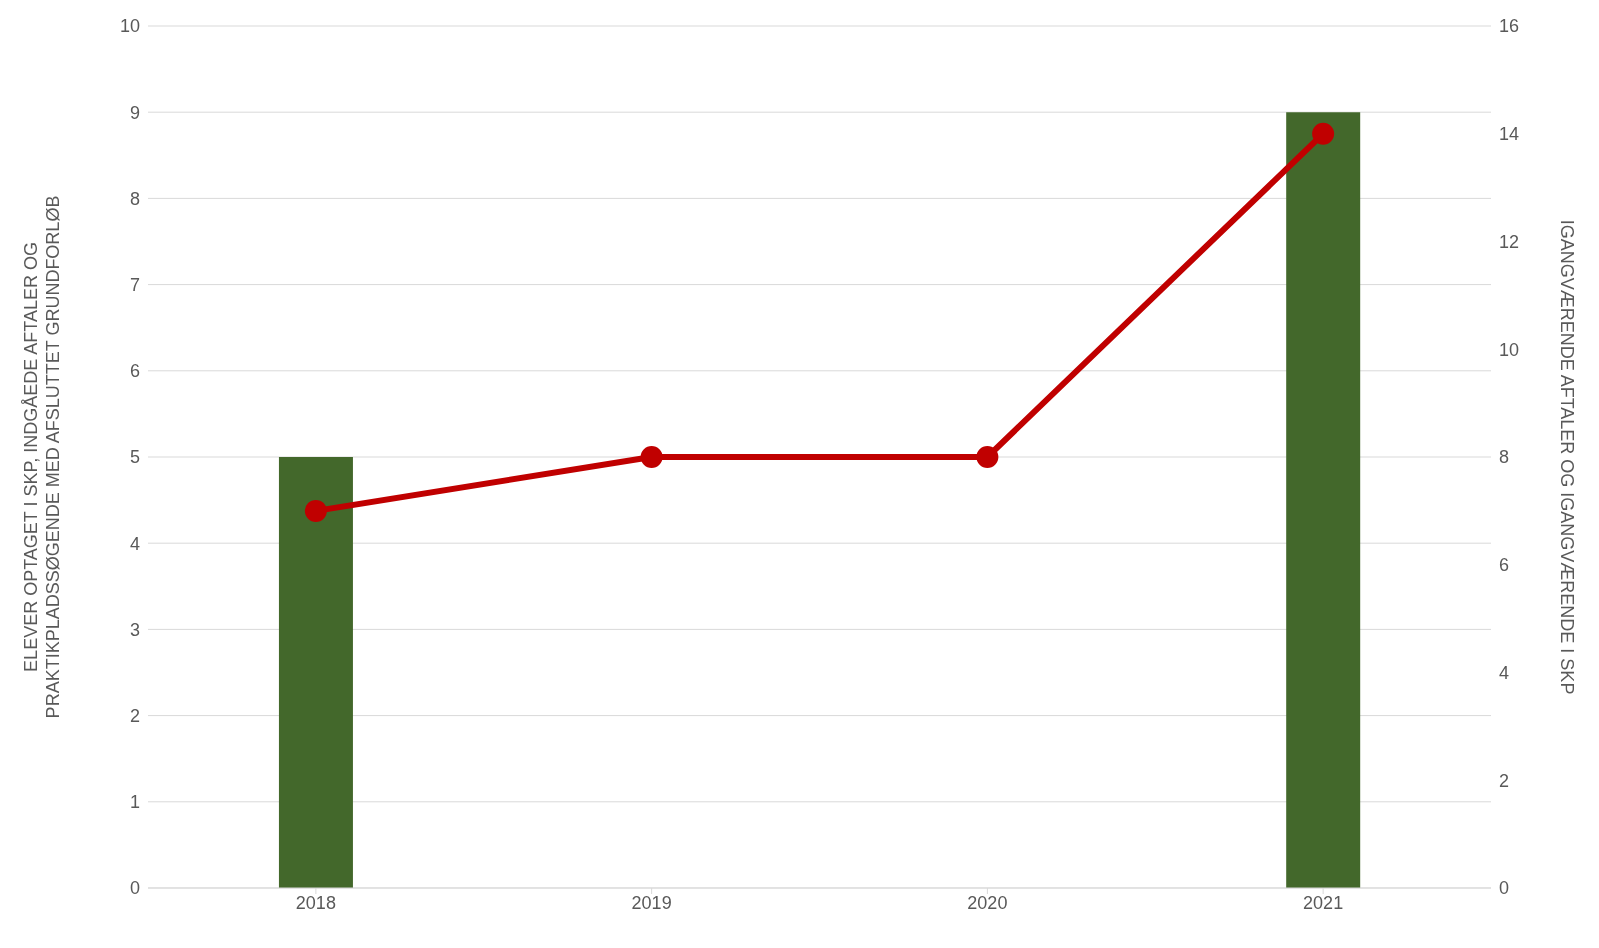 This screenshot has width=1599, height=948. What do you see at coordinates (134, 371) in the screenshot?
I see `y-tick-label: 6` at bounding box center [134, 371].